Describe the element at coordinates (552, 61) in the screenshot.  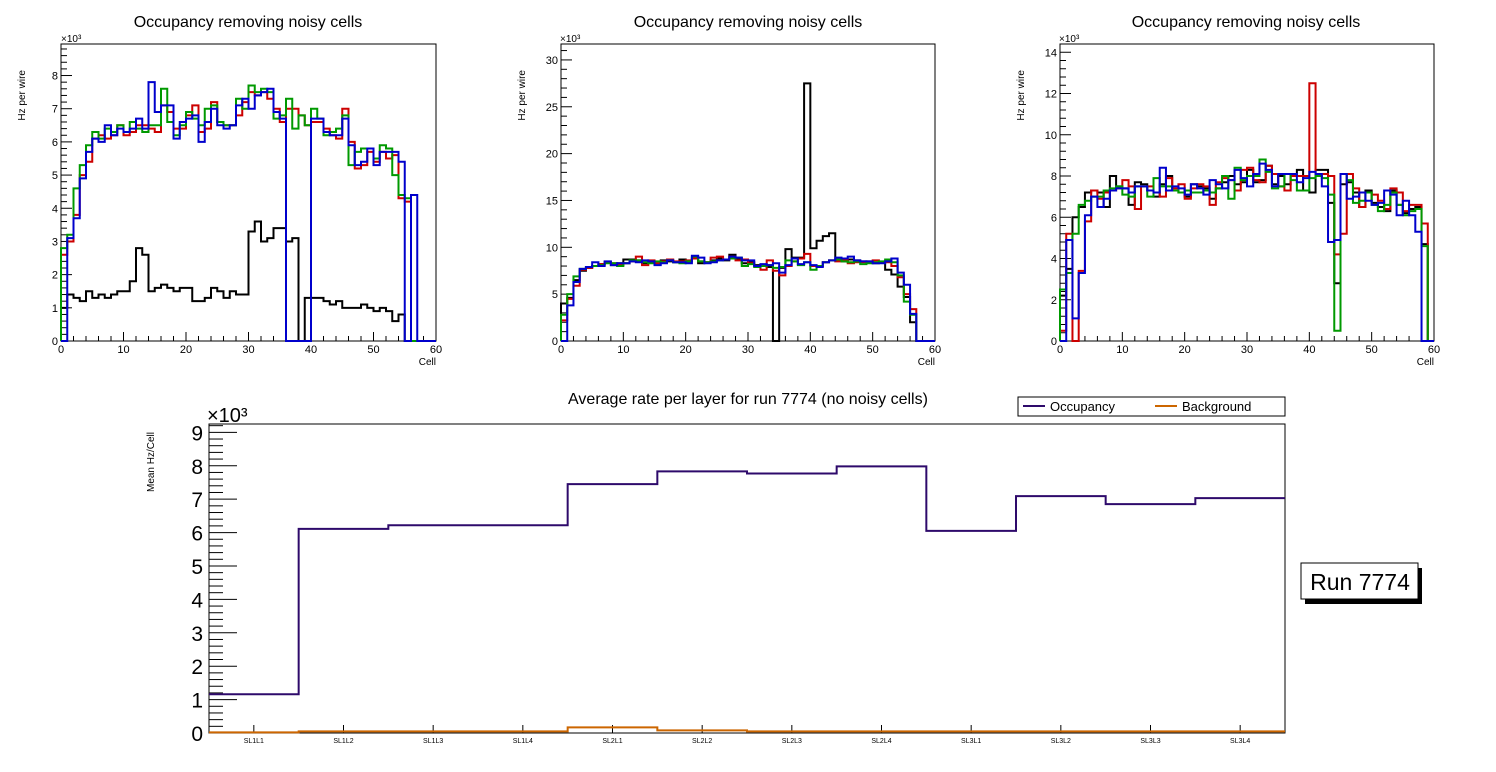
I see `y-tick-label: 30` at that location.